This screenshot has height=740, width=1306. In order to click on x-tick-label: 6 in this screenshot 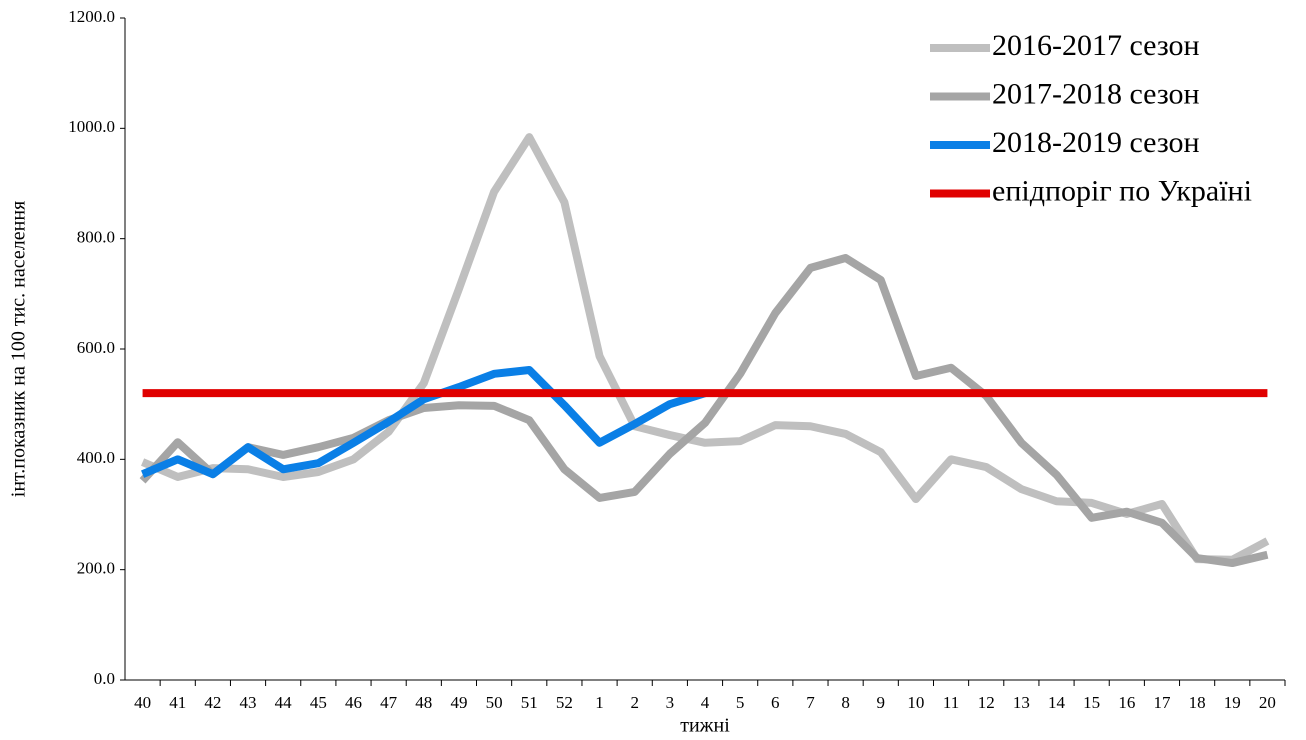, I will do `click(775, 702)`.